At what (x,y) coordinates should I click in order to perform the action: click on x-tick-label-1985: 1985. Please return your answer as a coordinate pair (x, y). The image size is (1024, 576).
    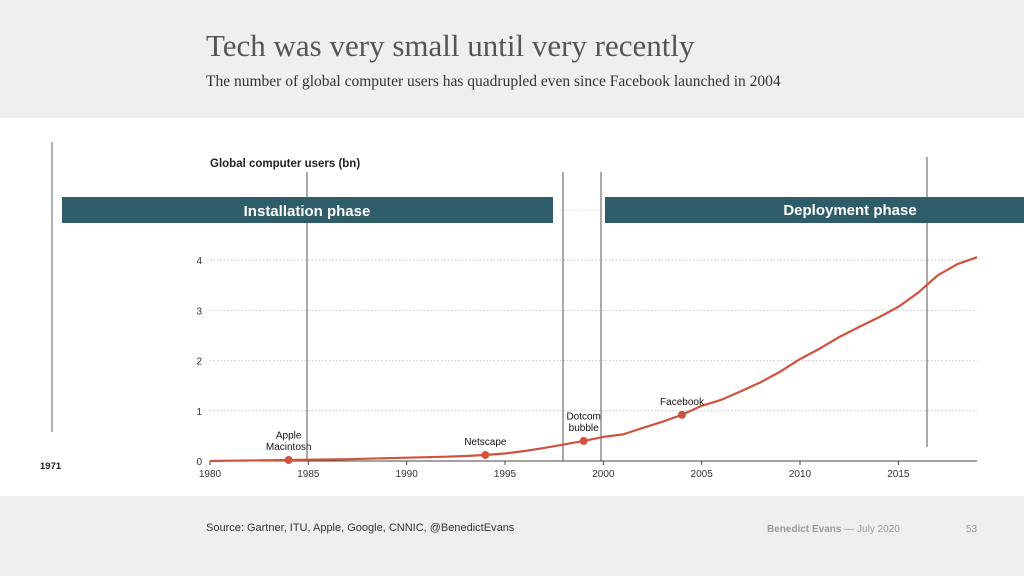
    Looking at the image, I should click on (308, 474).